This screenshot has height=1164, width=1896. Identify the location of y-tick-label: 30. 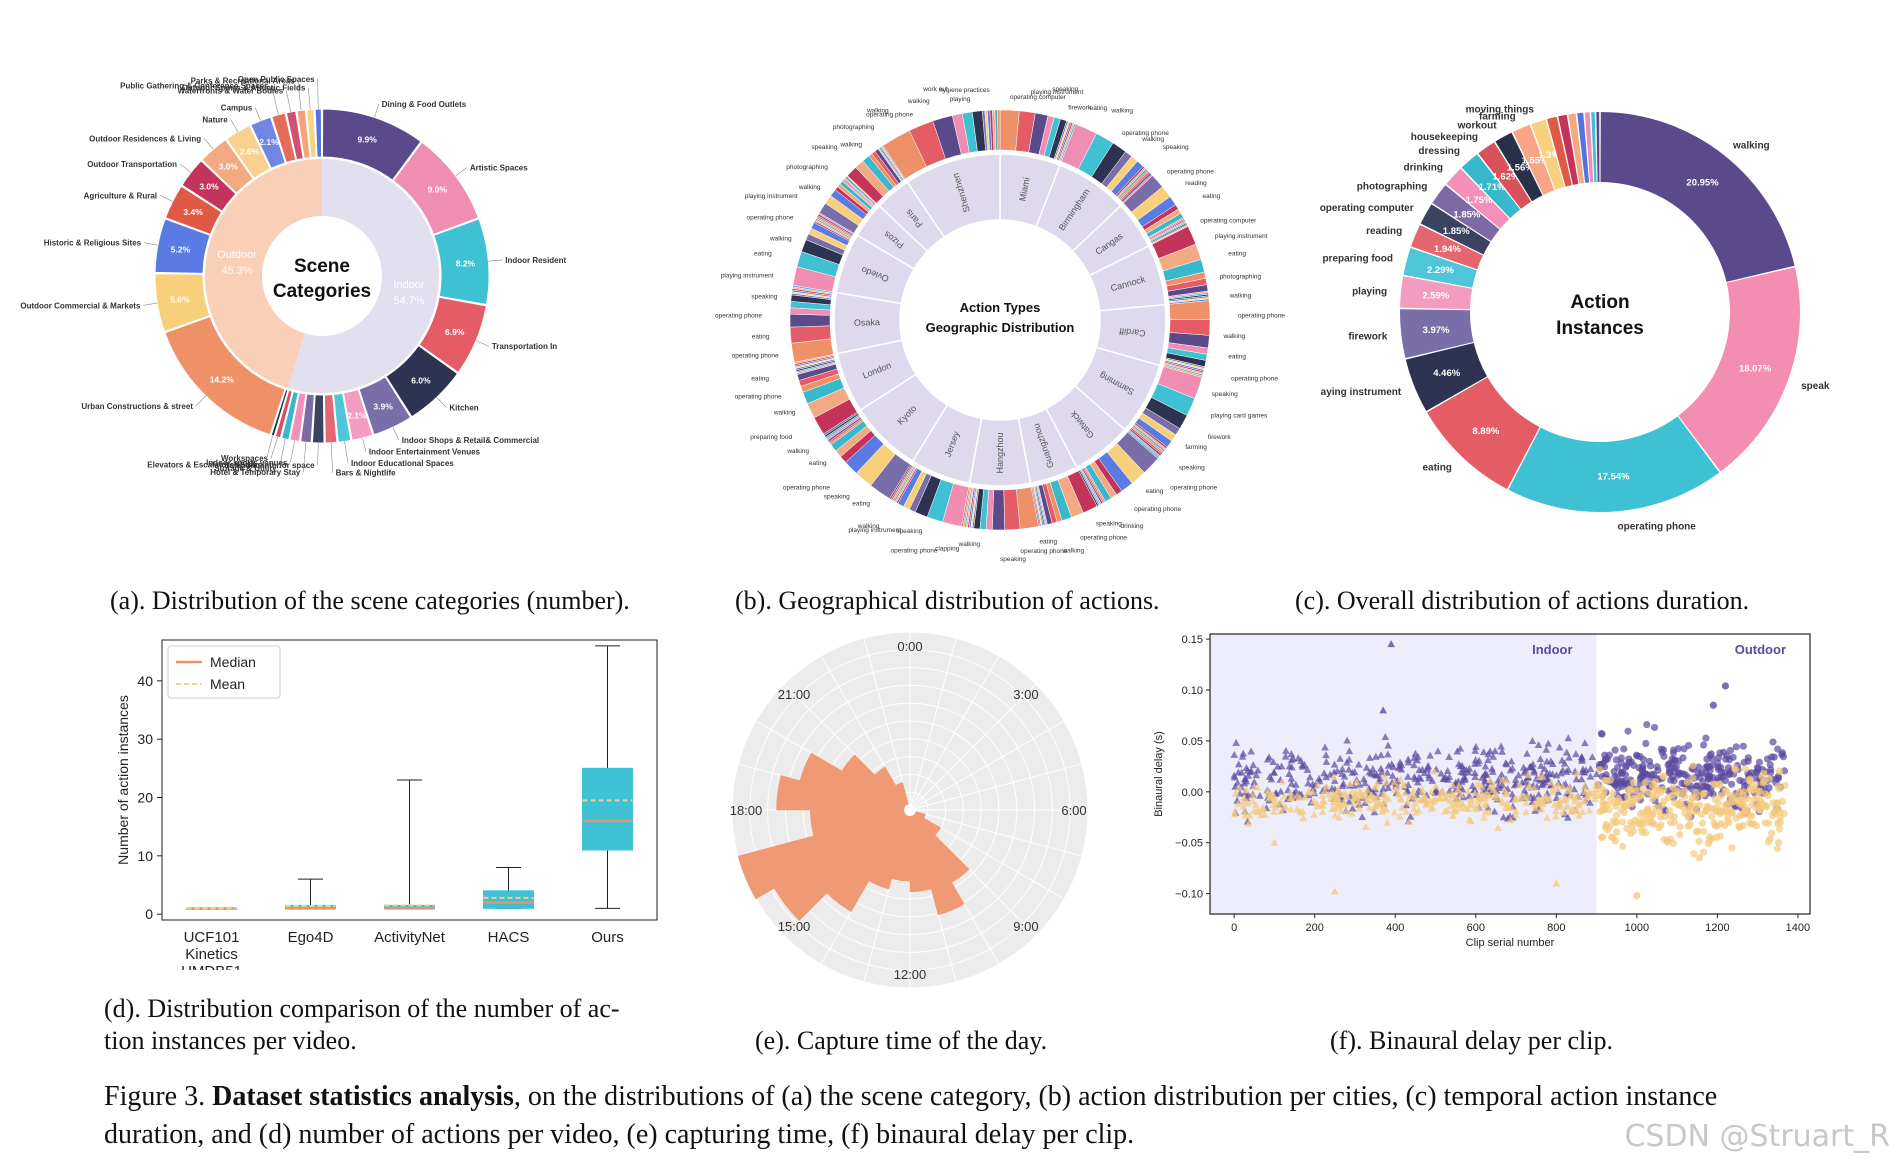
(145, 739).